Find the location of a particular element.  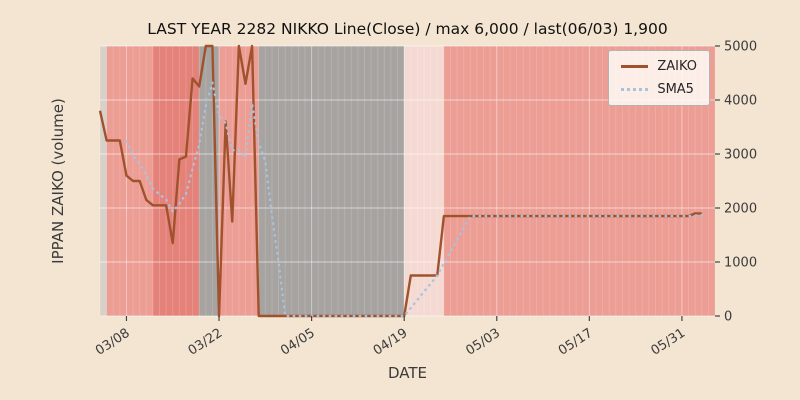

svg-text: 1000 is located at coordinates (740, 263).